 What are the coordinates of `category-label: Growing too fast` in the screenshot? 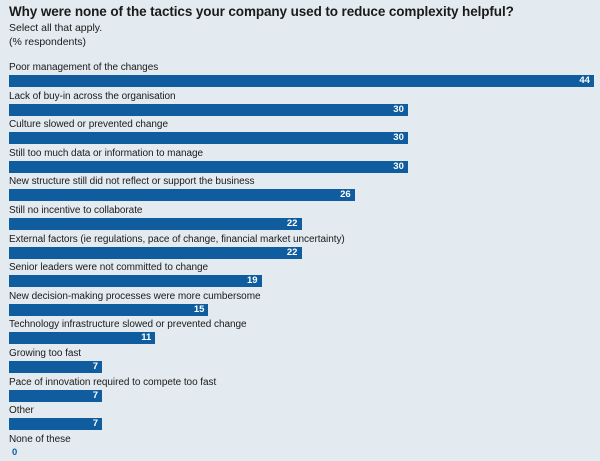 It's located at (45, 353).